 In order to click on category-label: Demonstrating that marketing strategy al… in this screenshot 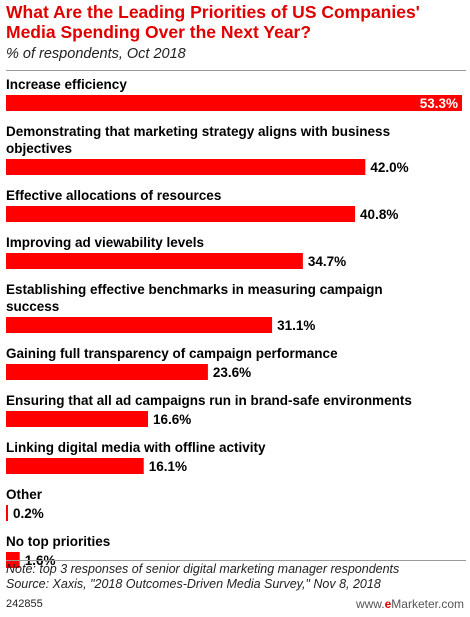, I will do `click(198, 131)`.